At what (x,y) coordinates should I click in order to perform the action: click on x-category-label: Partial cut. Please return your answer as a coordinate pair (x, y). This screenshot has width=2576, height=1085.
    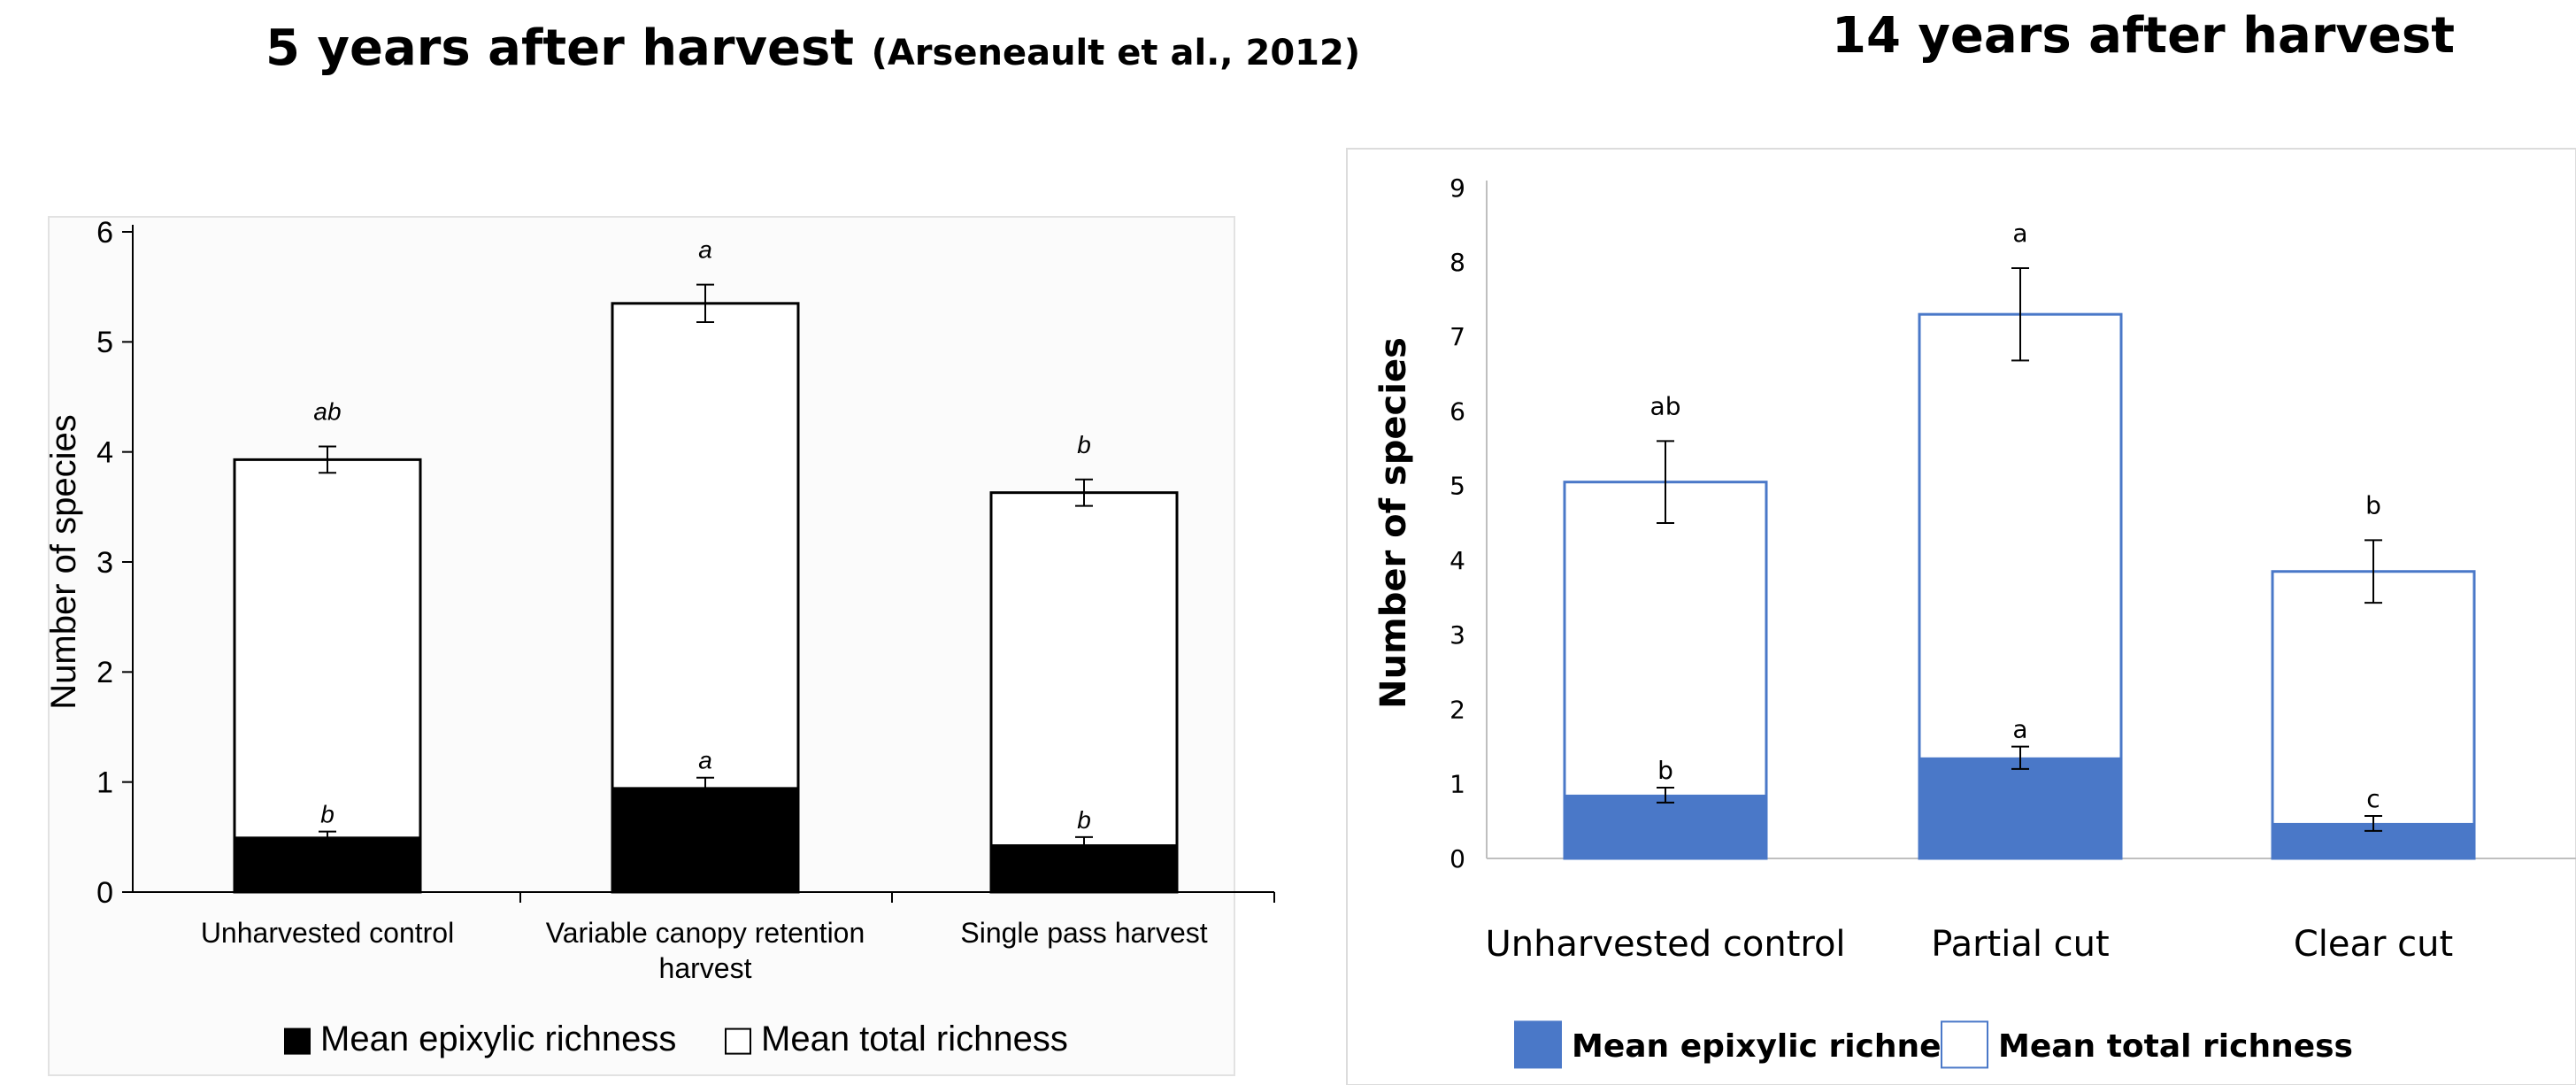
    Looking at the image, I should click on (2020, 944).